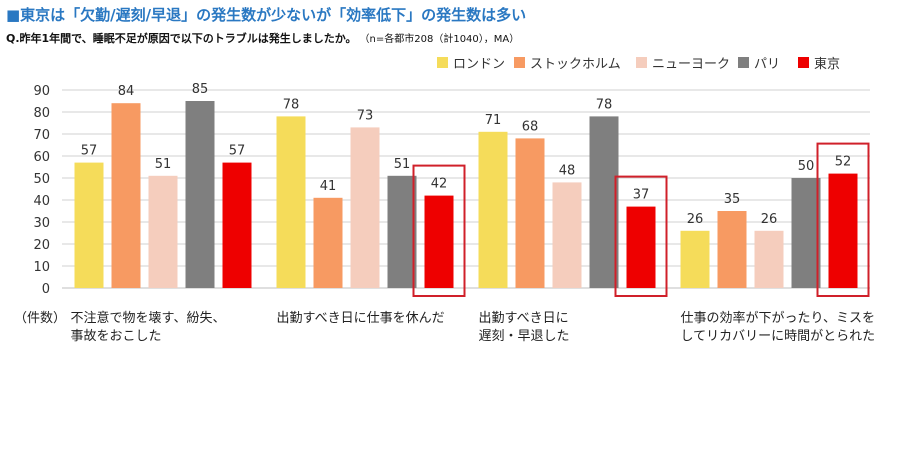  Describe the element at coordinates (827, 64) in the screenshot. I see `legend-label: 東京` at that location.